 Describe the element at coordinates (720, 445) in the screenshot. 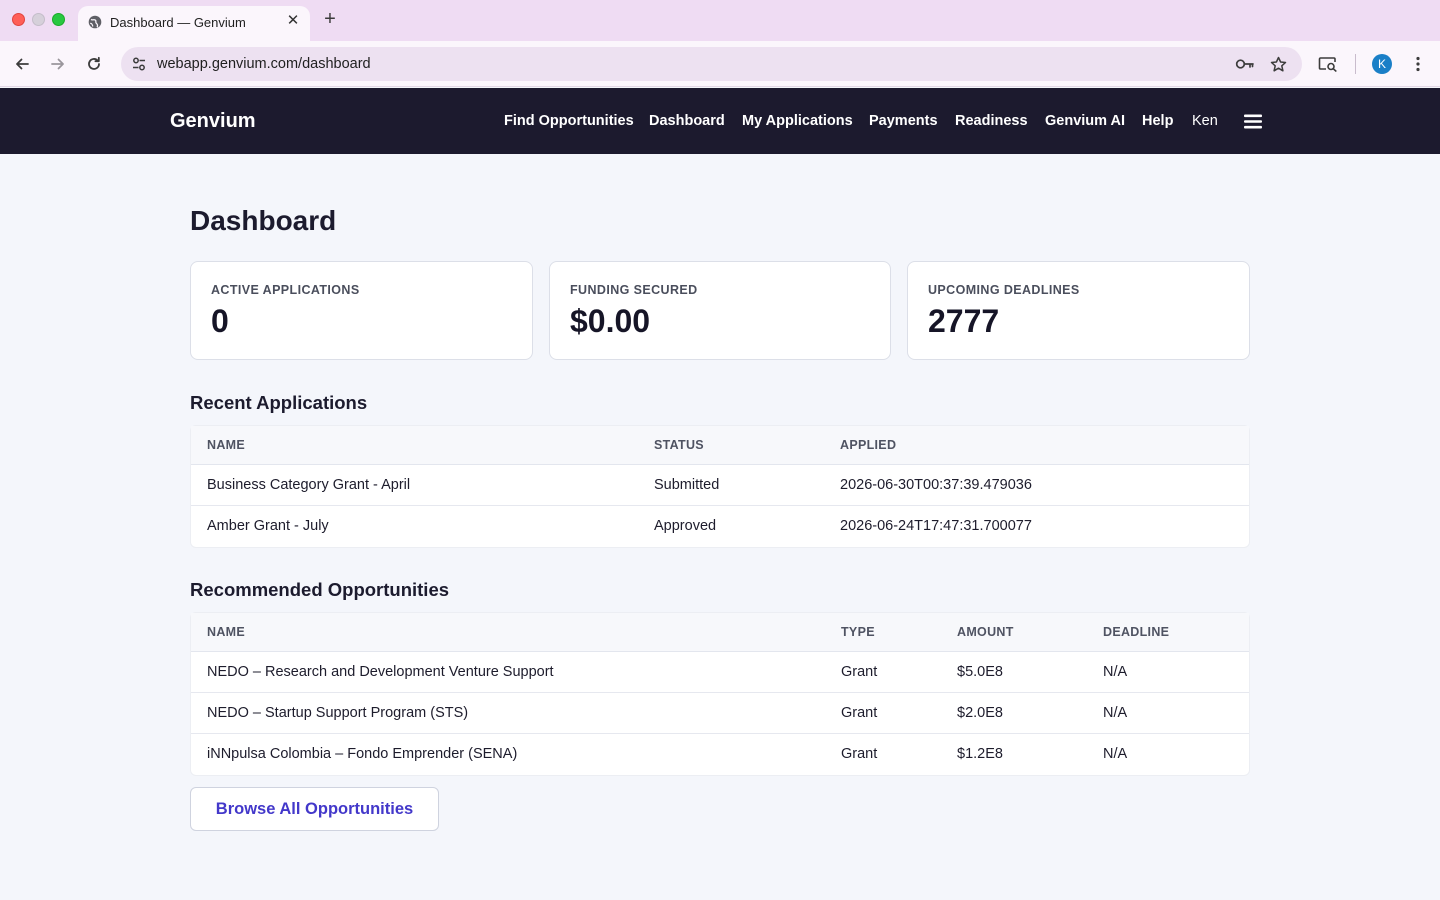

I see `table-header: NAME STATUS APPLIED` at that location.